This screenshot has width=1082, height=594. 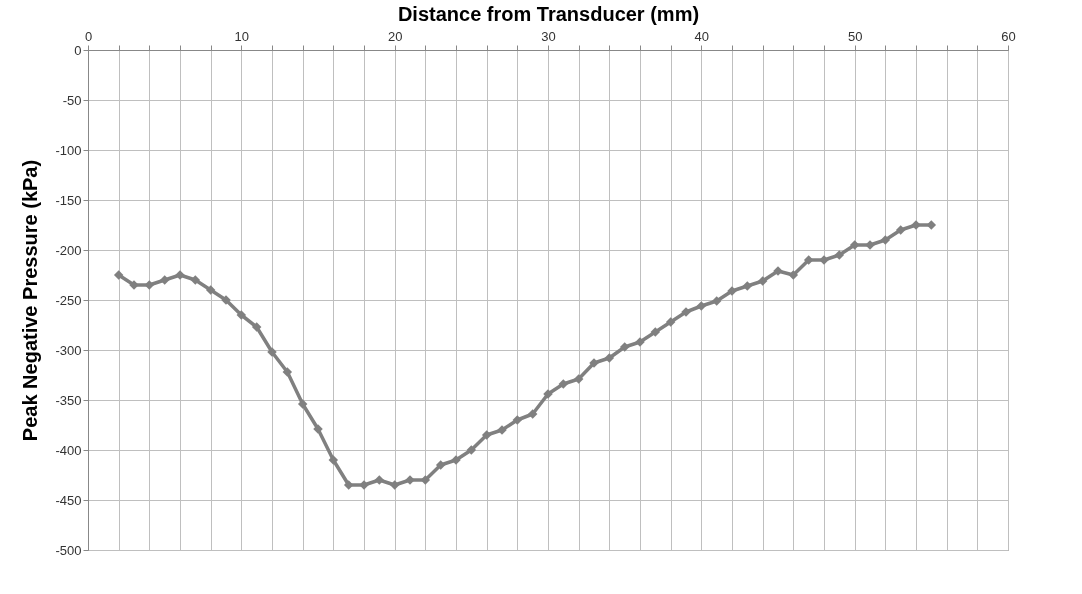 What do you see at coordinates (702, 36) in the screenshot?
I see `x-tick-label: 40` at bounding box center [702, 36].